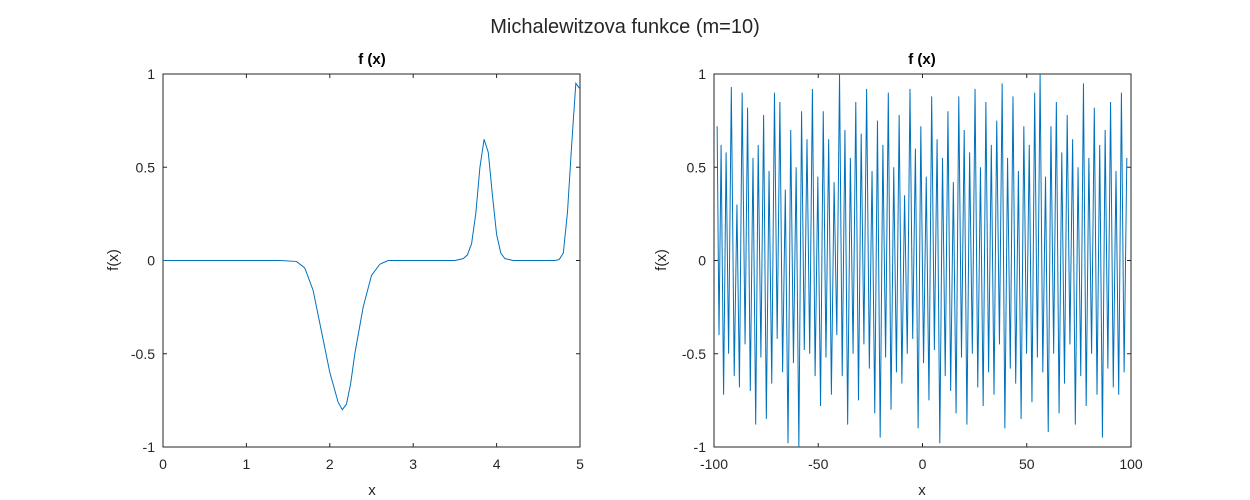 Image resolution: width=1250 pixels, height=500 pixels. I want to click on right-x-tick-label: -50, so click(818, 464).